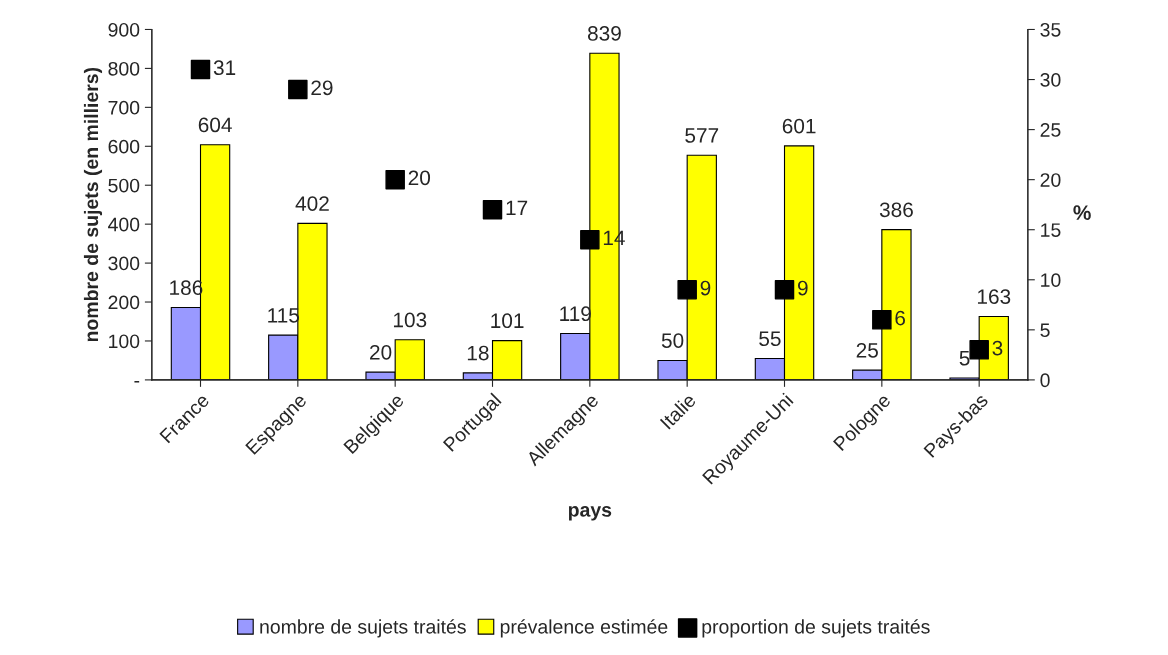 Image resolution: width=1168 pixels, height=655 pixels. What do you see at coordinates (363, 628) in the screenshot?
I see `legend-label: nombre de sujets traités` at bounding box center [363, 628].